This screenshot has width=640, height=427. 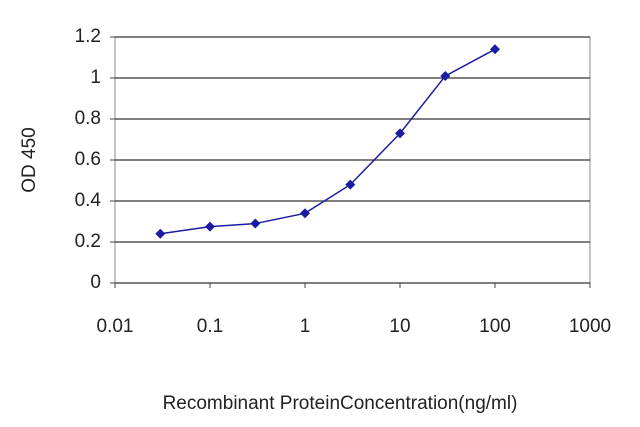 What do you see at coordinates (88, 241) in the screenshot?
I see `y-tick-label: 0.2` at bounding box center [88, 241].